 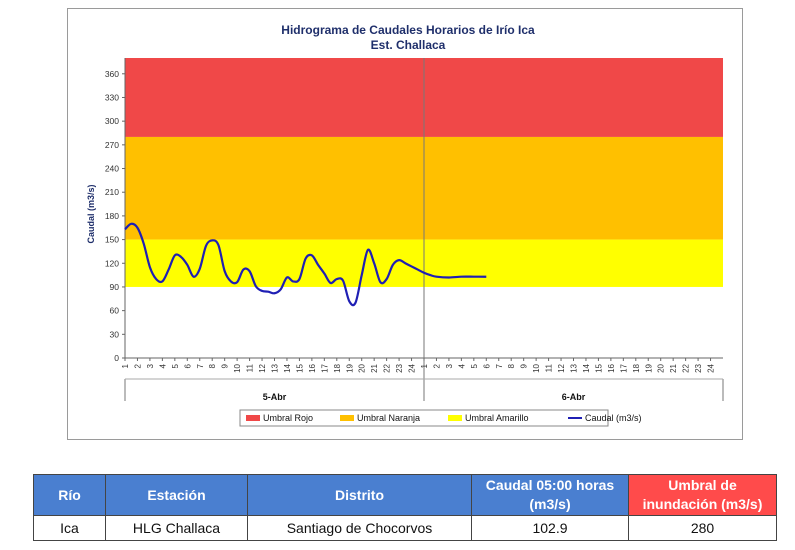 I want to click on cell-estacion: HLG Challaca, so click(x=176, y=528).